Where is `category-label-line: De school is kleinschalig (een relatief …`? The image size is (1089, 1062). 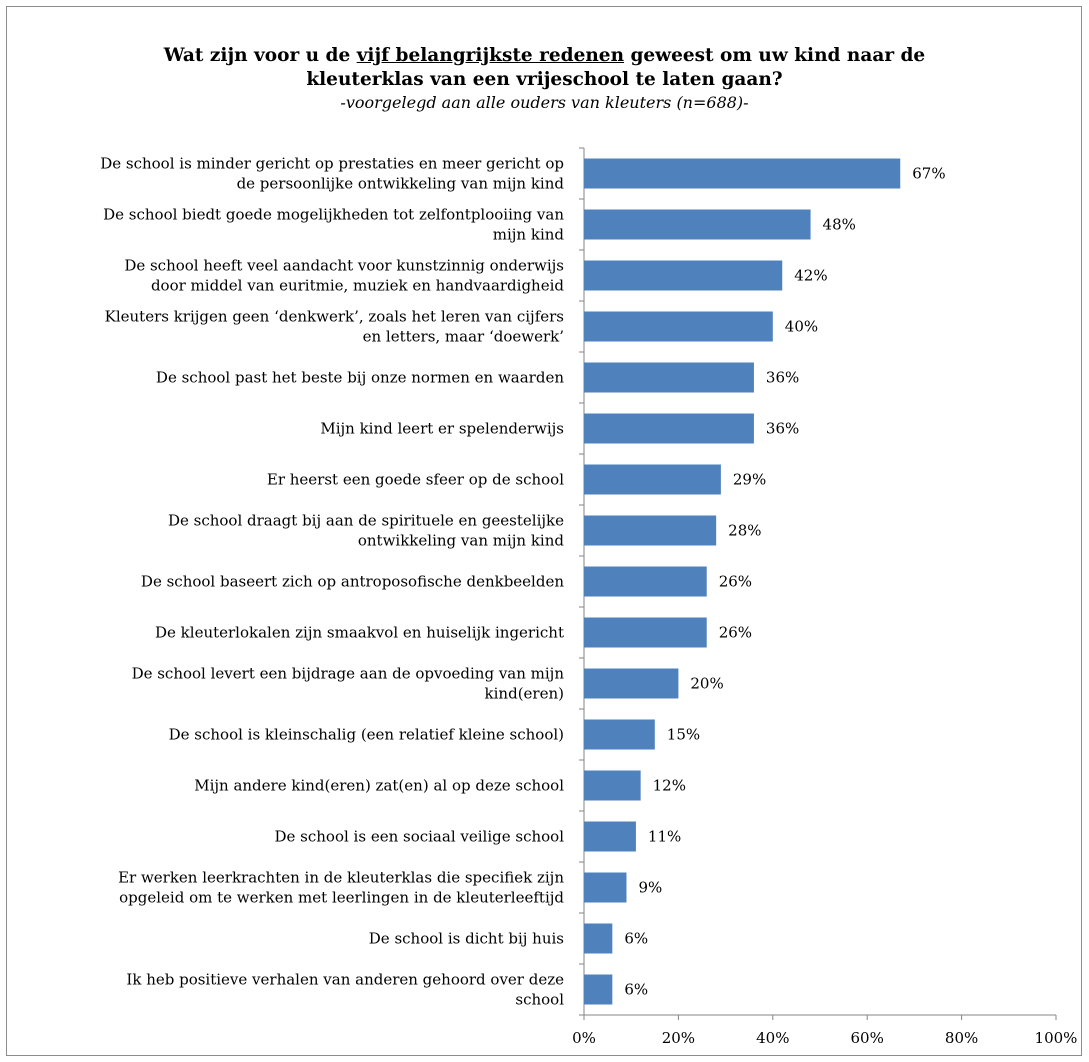
category-label-line: De school is kleinschalig (een relatief … is located at coordinates (366, 735).